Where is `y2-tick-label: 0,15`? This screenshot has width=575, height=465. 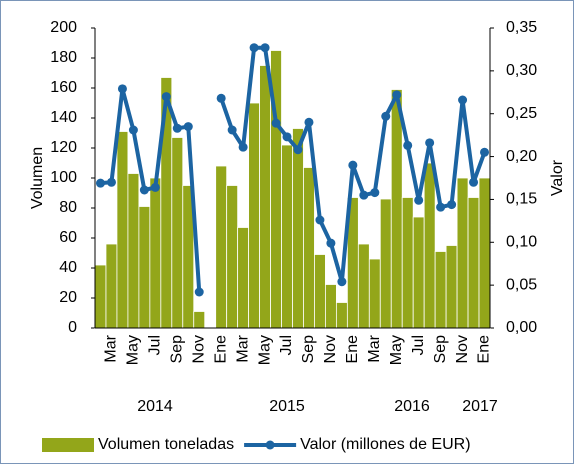
y2-tick-label: 0,15 is located at coordinates (521, 199).